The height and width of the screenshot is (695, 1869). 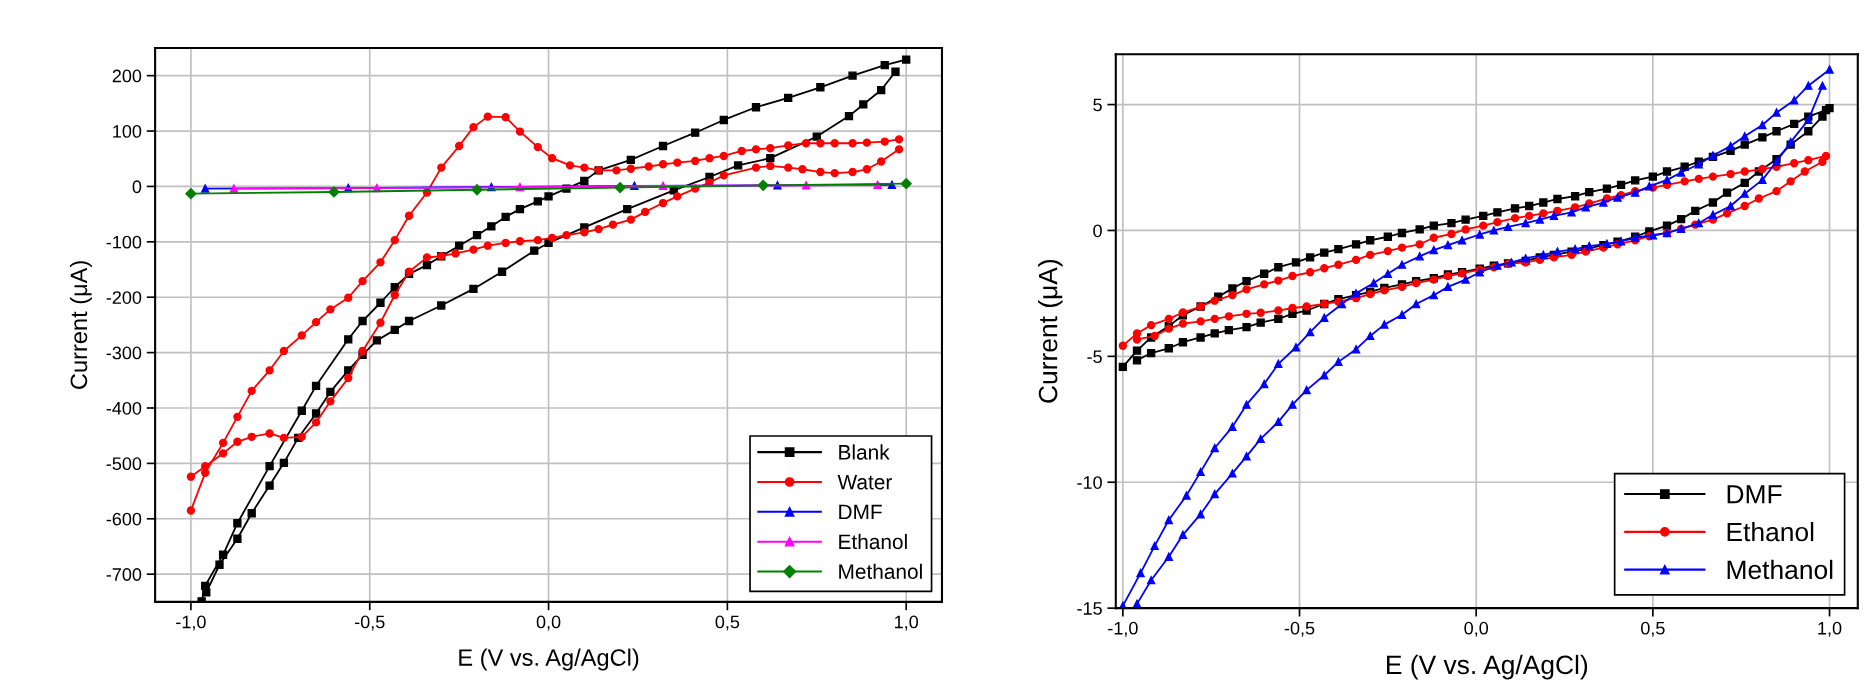 I want to click on y-tick-label: 100, so click(x=127, y=131).